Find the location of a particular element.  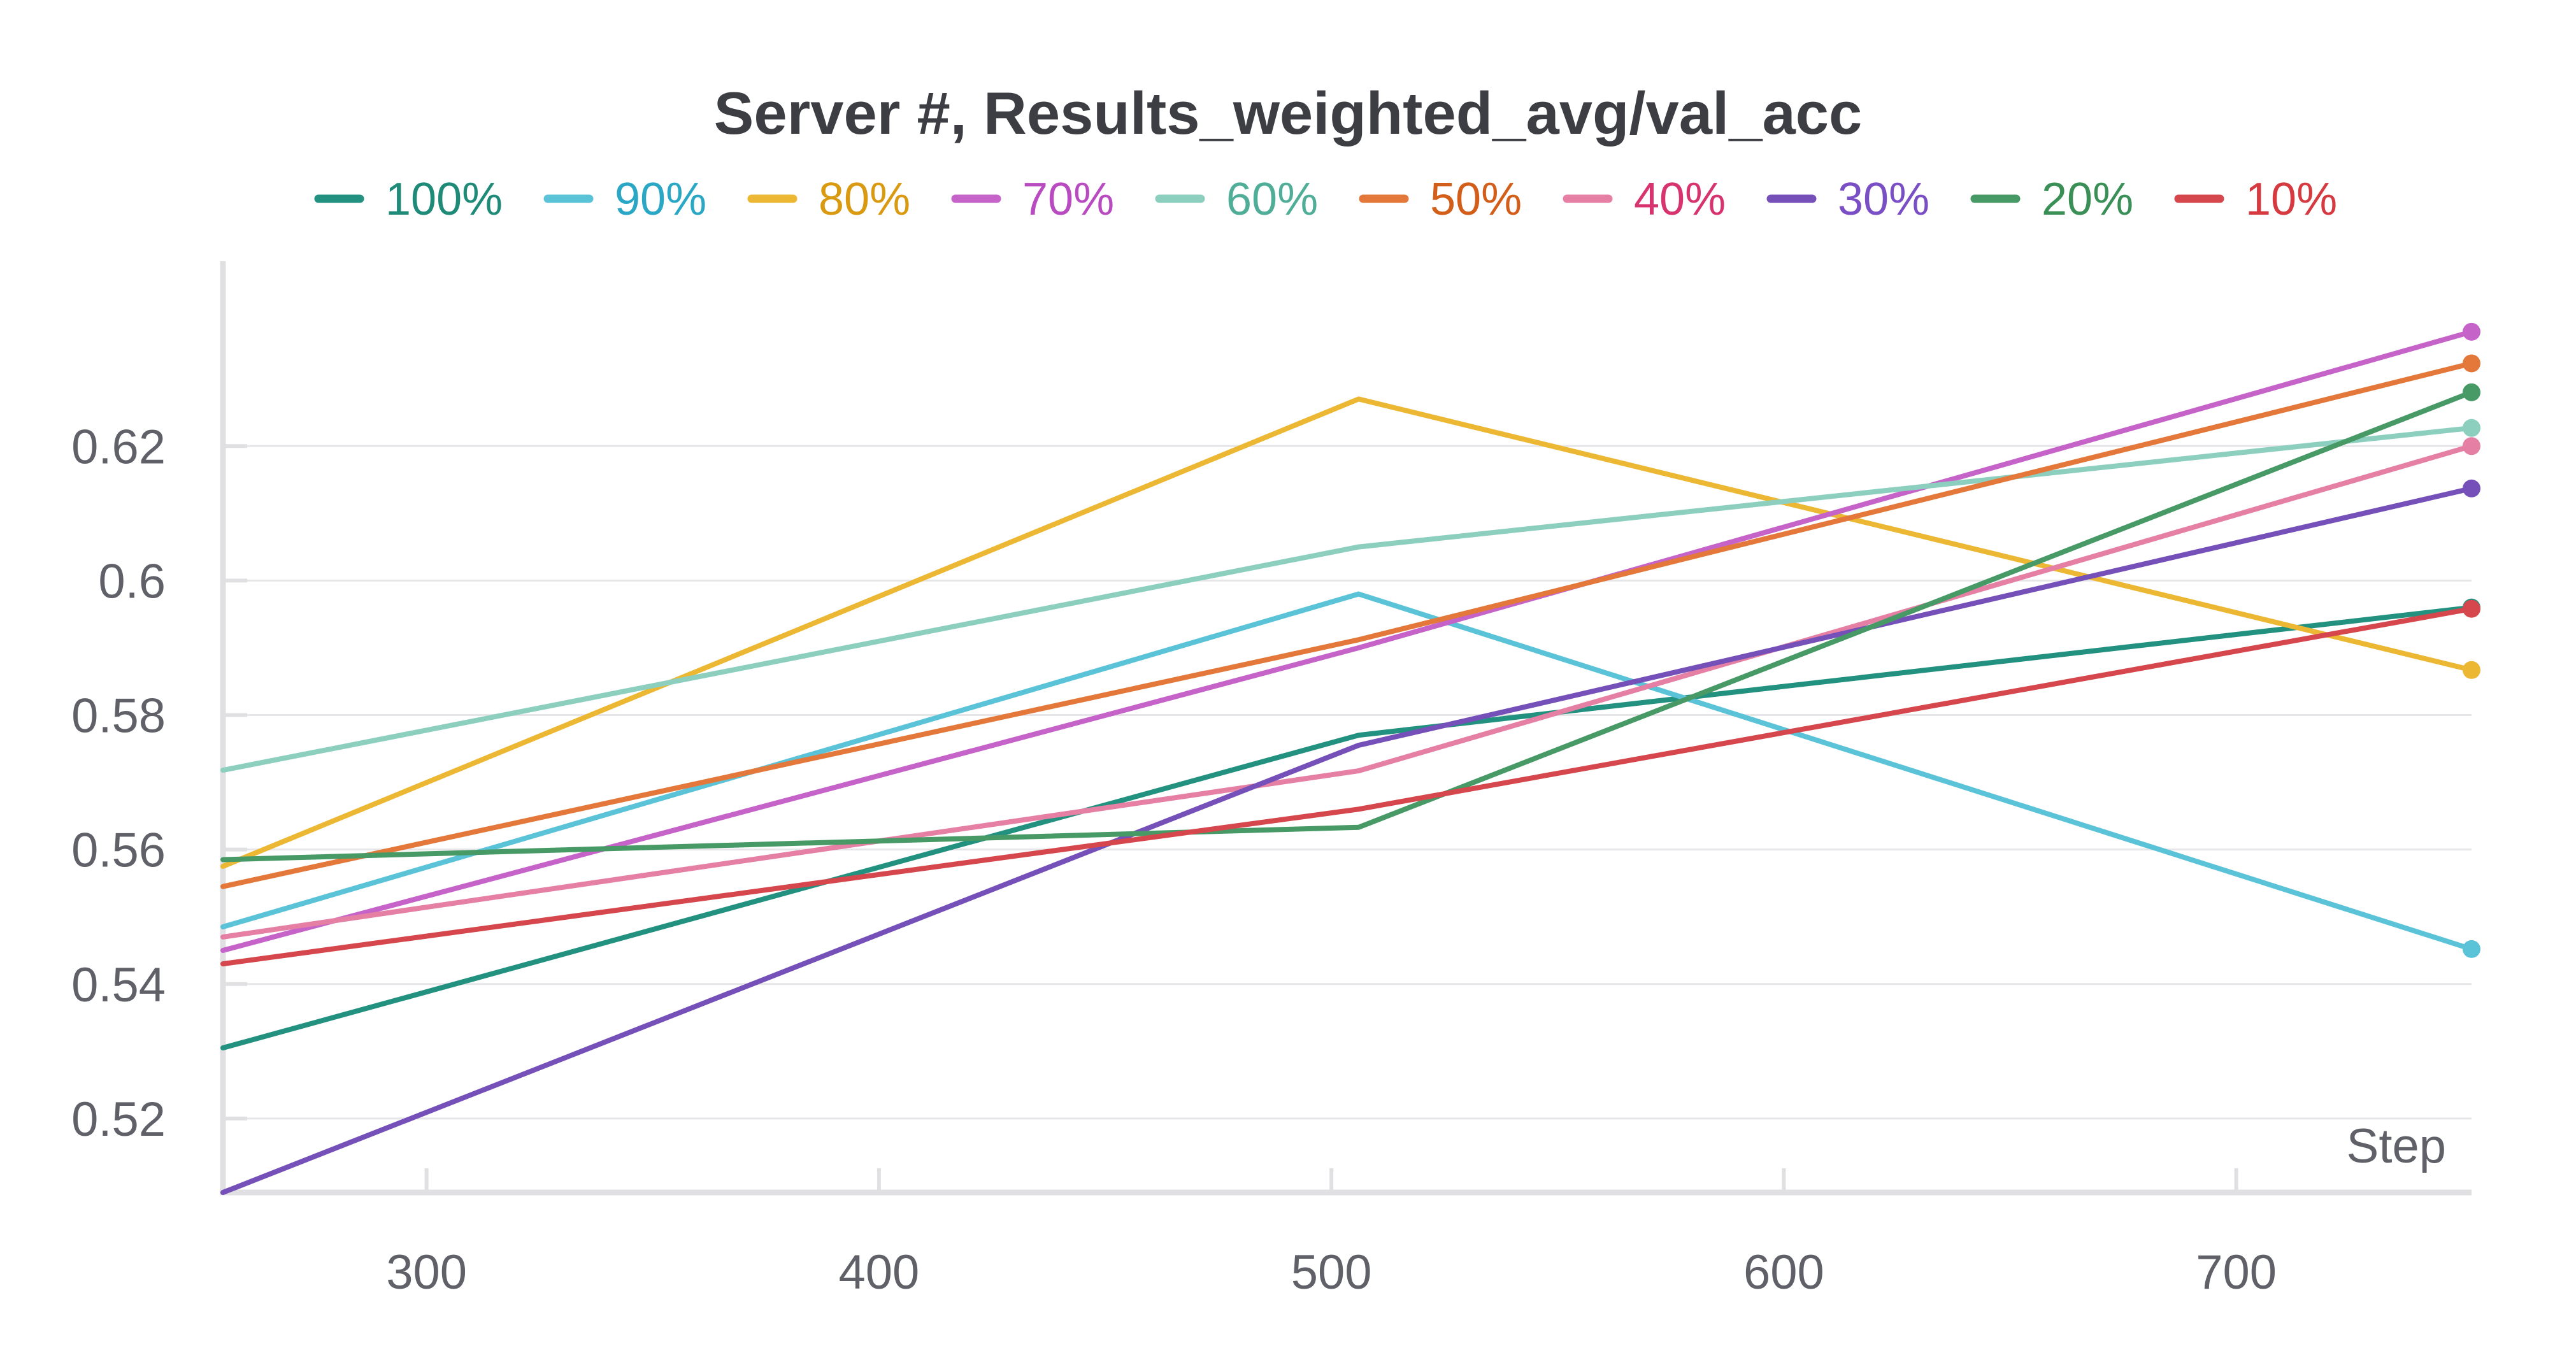

legend-label: 100% is located at coordinates (444, 200).